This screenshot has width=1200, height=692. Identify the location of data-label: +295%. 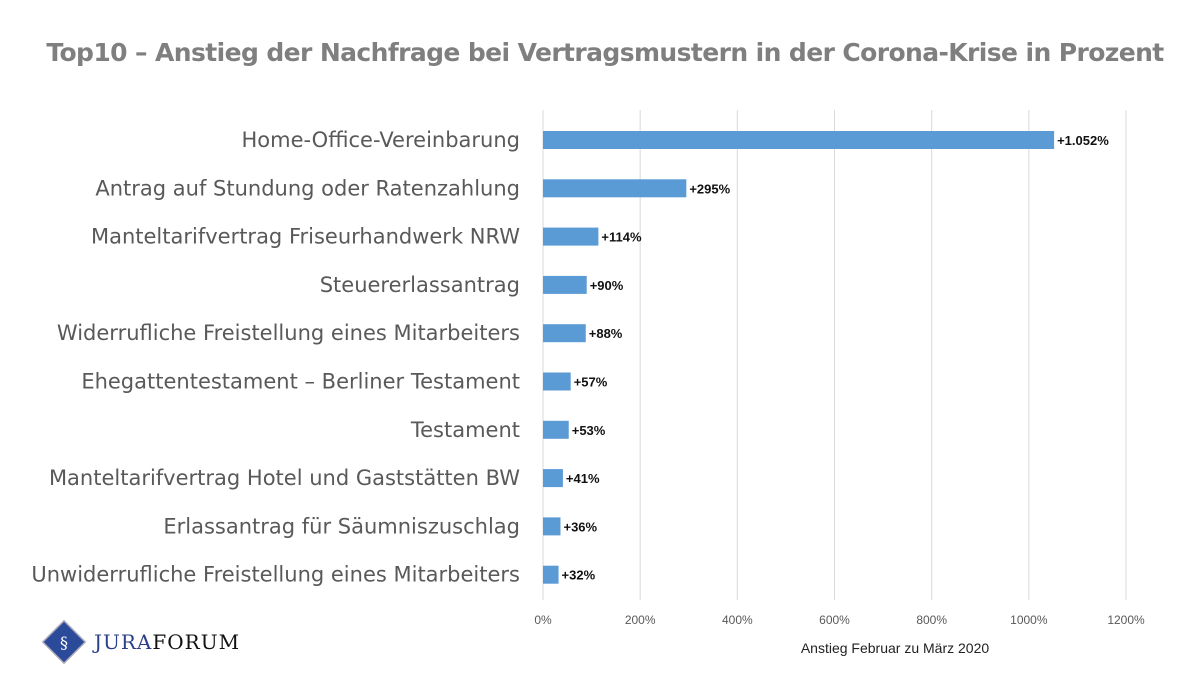
(709, 188).